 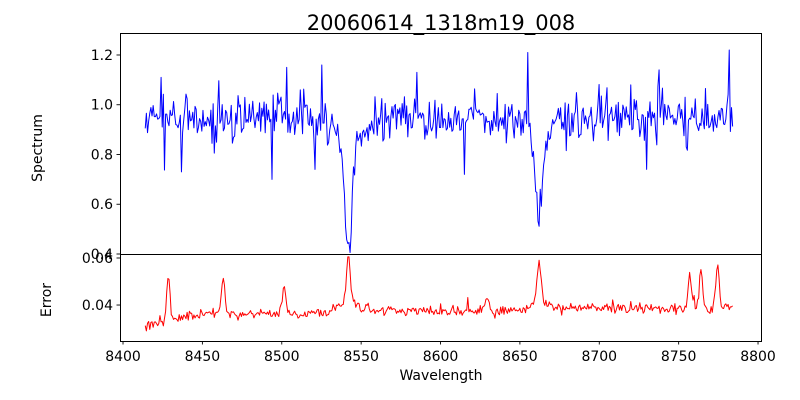 What do you see at coordinates (102, 56) in the screenshot?
I see `spectrum-y-tick-label: 1.2` at bounding box center [102, 56].